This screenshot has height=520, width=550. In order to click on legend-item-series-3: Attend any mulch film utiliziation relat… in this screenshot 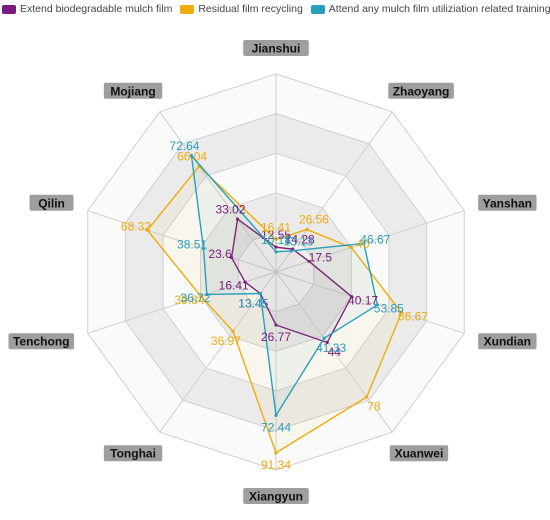, I will do `click(430, 9)`.